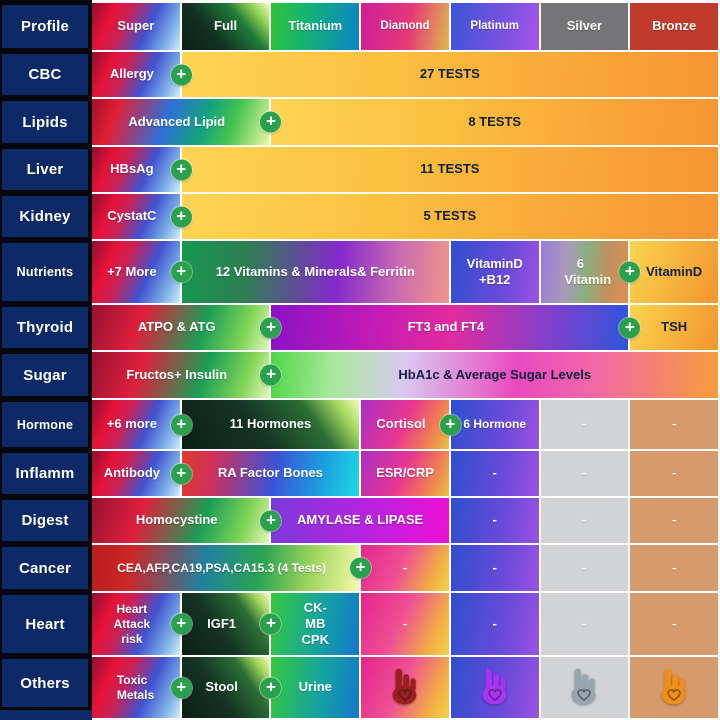 The height and width of the screenshot is (720, 720). I want to click on row-label-sugar: Sugar, so click(45, 375).